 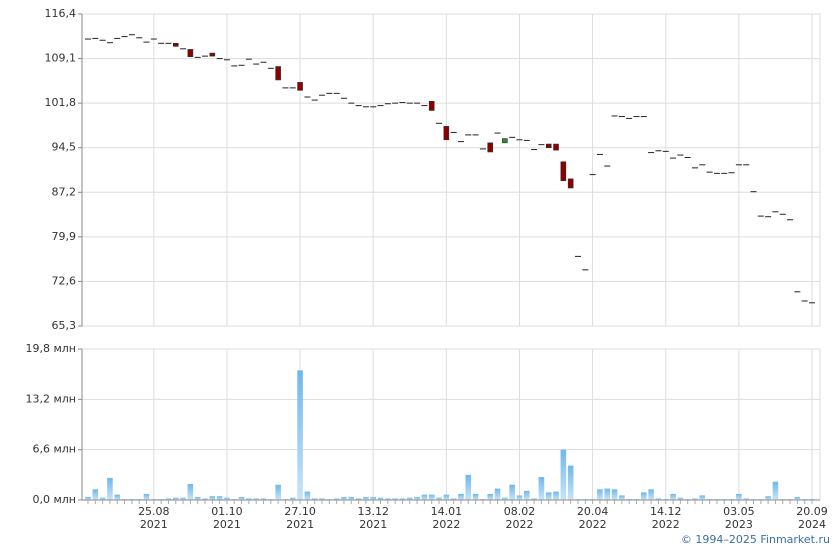 What do you see at coordinates (64, 236) in the screenshot?
I see `y-tick-label: 79,9` at bounding box center [64, 236].